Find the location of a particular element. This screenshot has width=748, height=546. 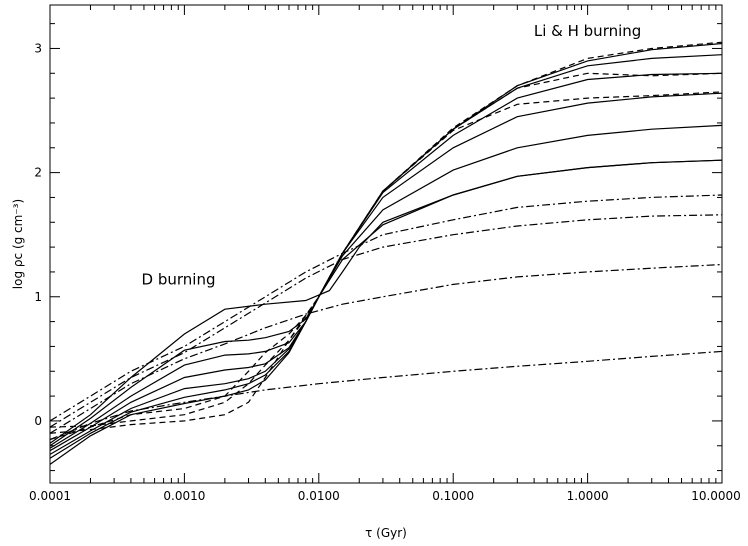

x-tick-label: 0.0100 is located at coordinates (319, 496).